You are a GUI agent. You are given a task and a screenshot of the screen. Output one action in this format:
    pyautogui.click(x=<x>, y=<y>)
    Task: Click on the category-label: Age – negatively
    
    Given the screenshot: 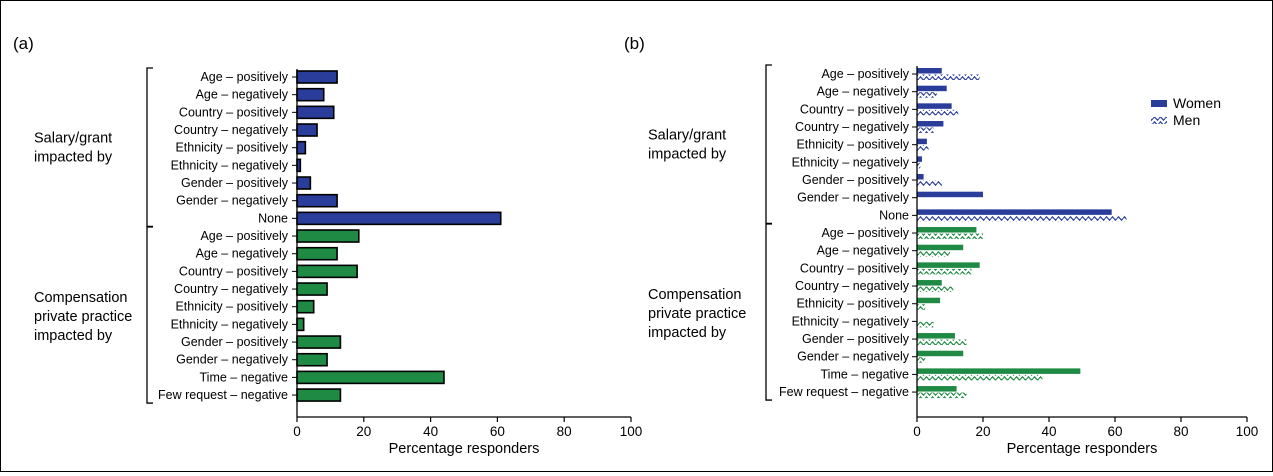 What is the action you would take?
    pyautogui.click(x=242, y=254)
    